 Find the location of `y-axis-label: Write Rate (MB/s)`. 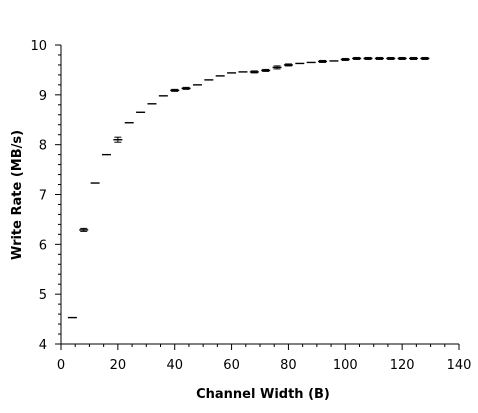

y-axis-label: Write Rate (MB/s) is located at coordinates (17, 195).